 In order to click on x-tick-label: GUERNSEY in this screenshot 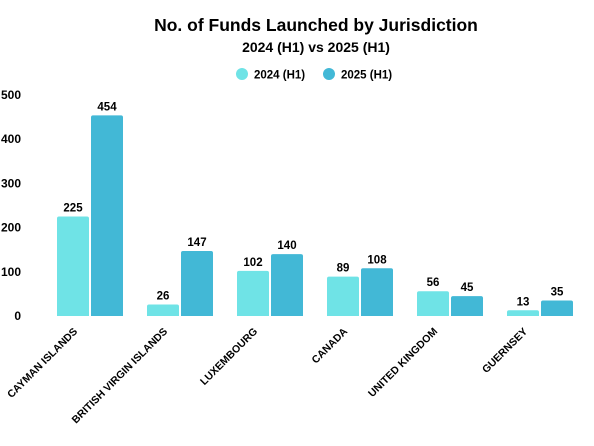, I will do `click(505, 351)`.